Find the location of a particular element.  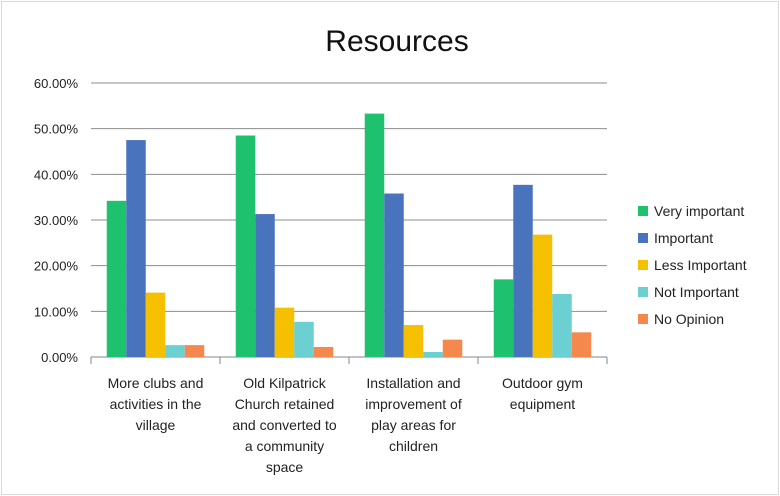

legend-label: No Opinion is located at coordinates (689, 319).